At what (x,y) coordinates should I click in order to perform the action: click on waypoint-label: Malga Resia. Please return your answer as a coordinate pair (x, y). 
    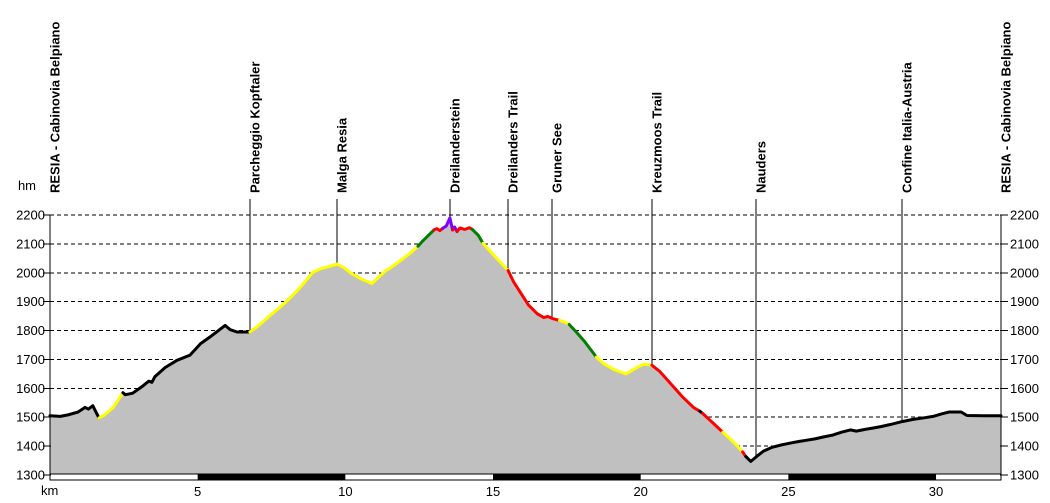
    Looking at the image, I should click on (342, 155).